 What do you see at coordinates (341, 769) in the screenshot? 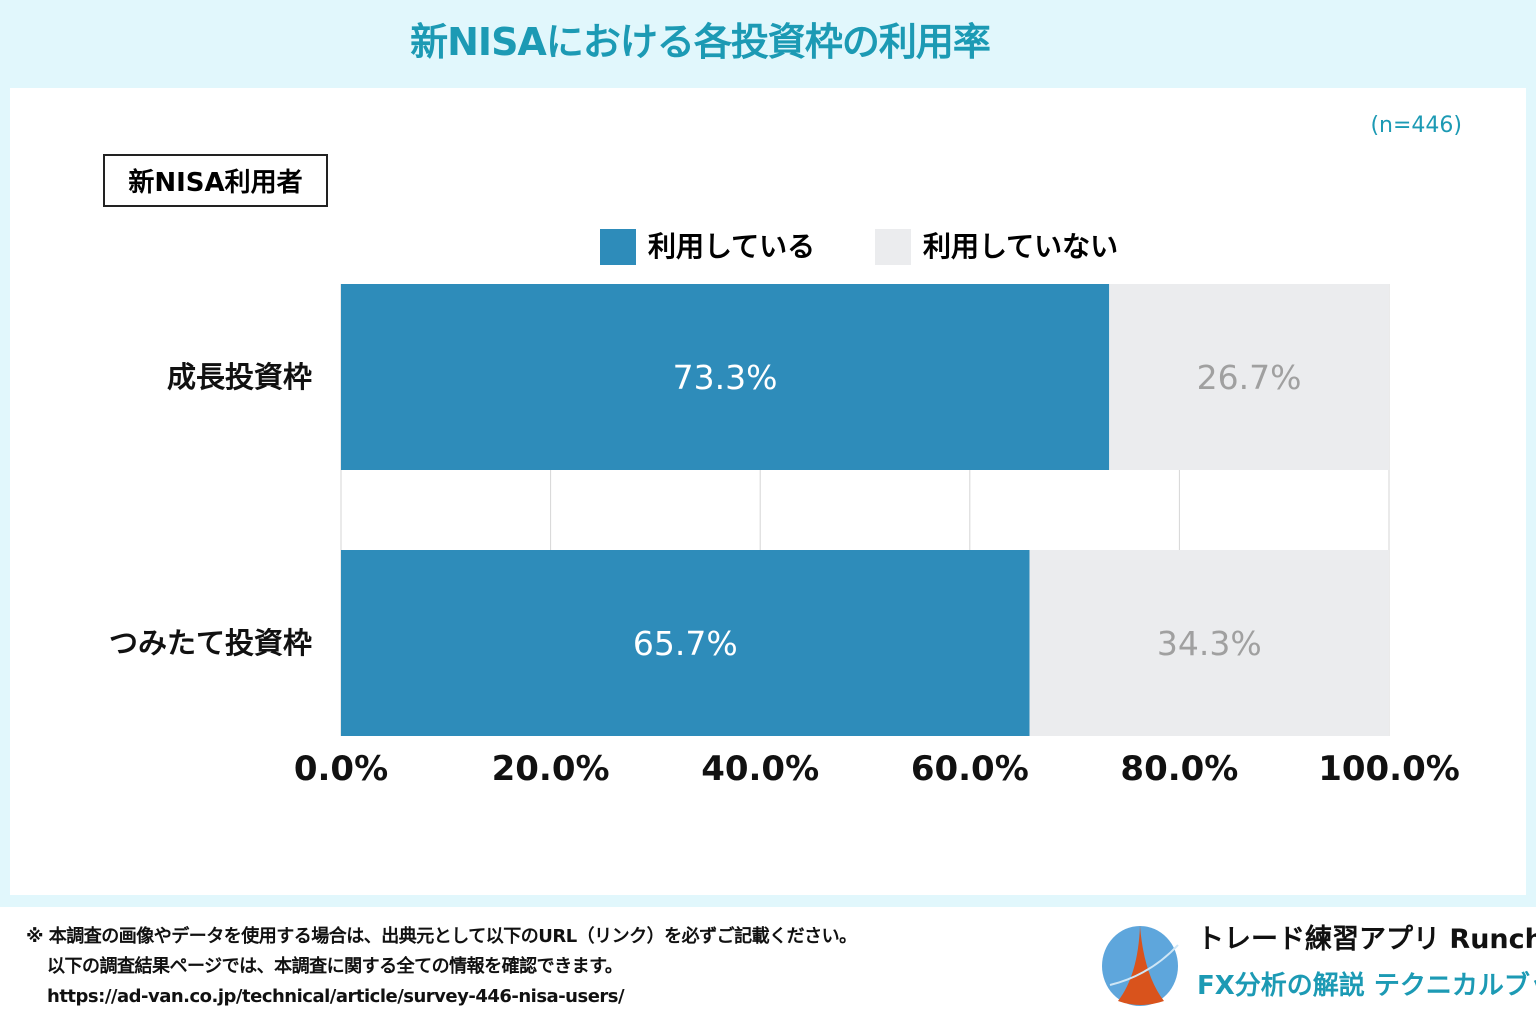
I see `x-tick-label: 0.0%` at bounding box center [341, 769].